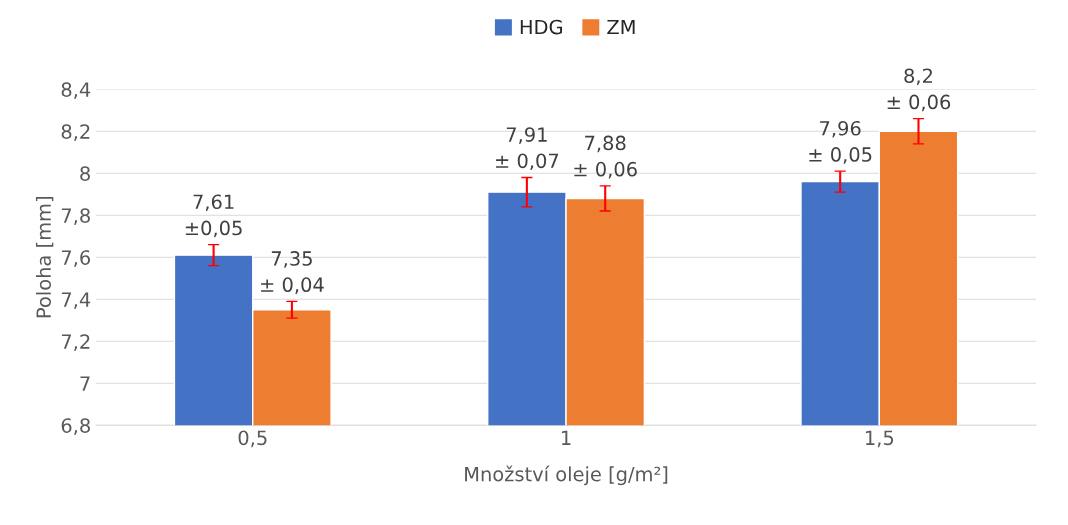  Describe the element at coordinates (75, 132) in the screenshot. I see `y-tick-label: 8,2` at that location.